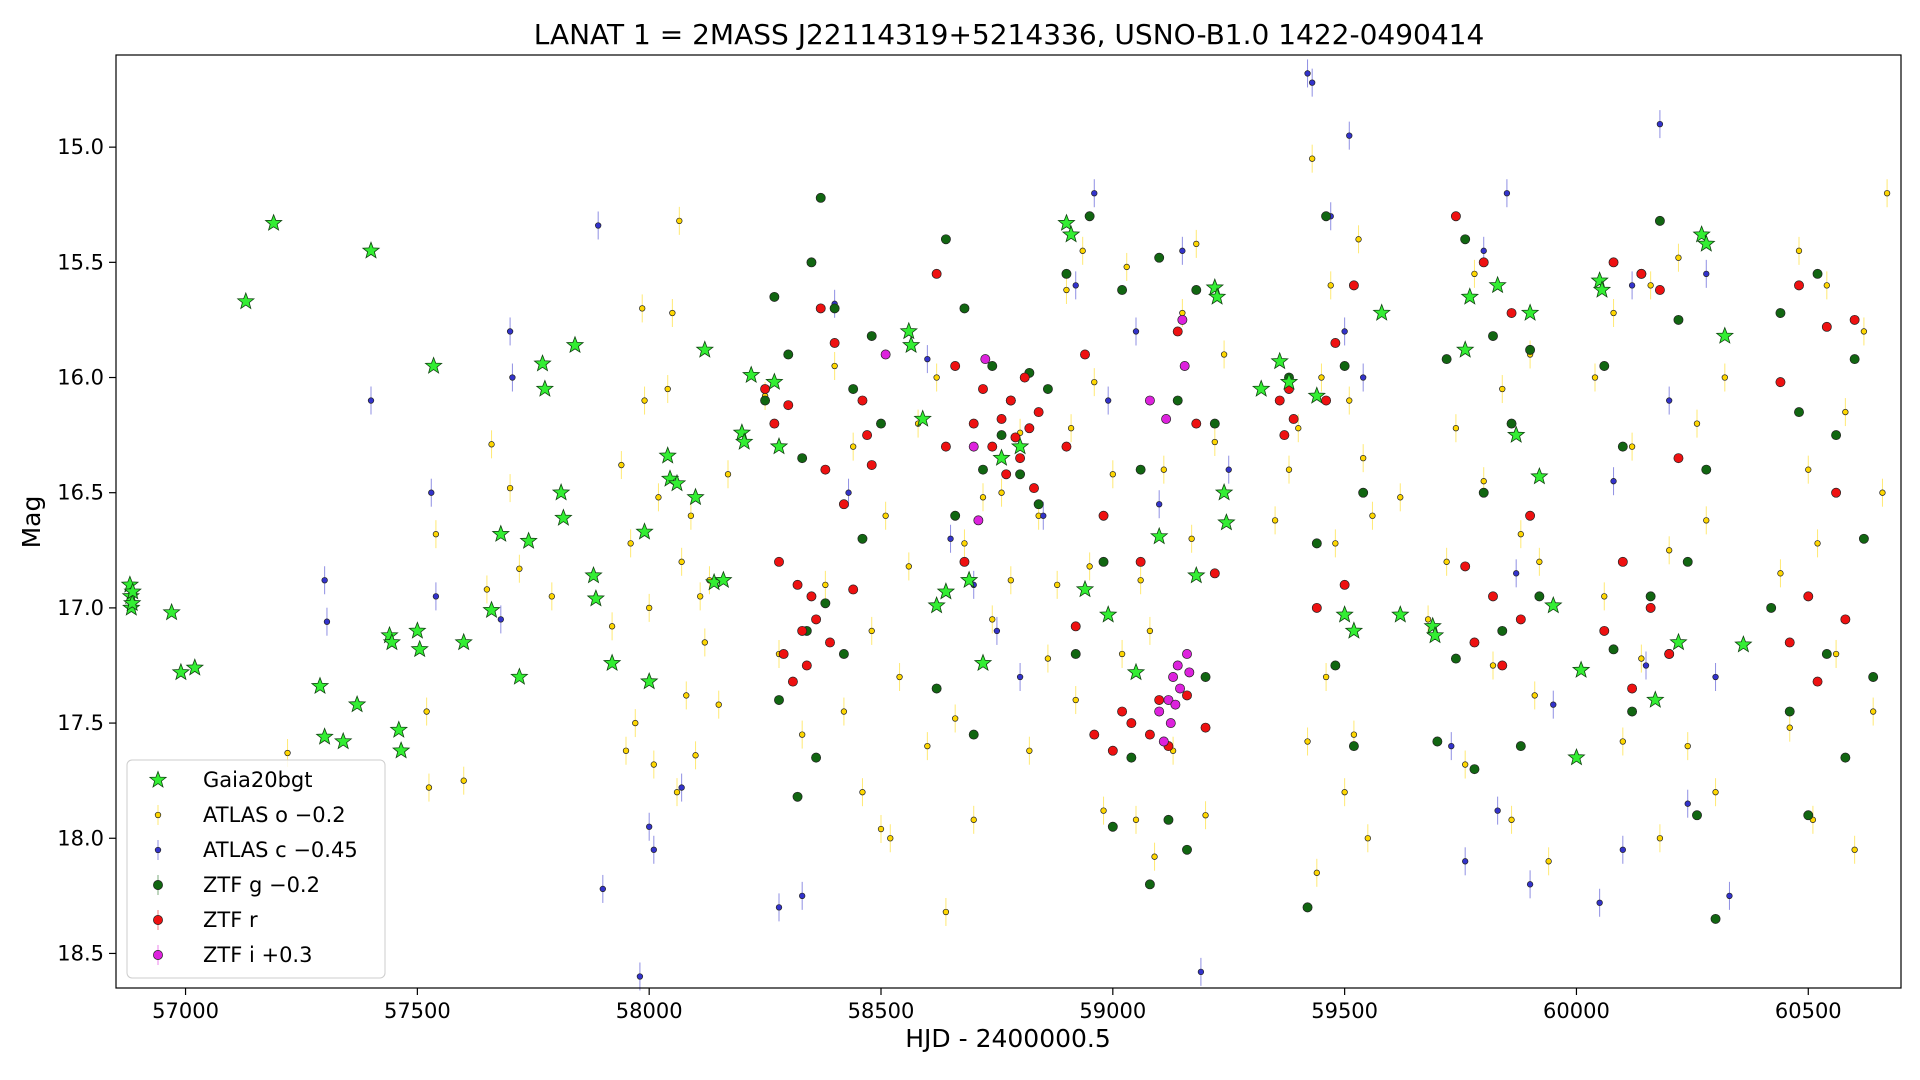 Image resolution: width=1920 pixels, height=1080 pixels. Describe the element at coordinates (86, 550) in the screenshot. I see `y-axis: 15.0 15.5 16.0 16.5 17.0 17.5 18.0 18.5` at that location.